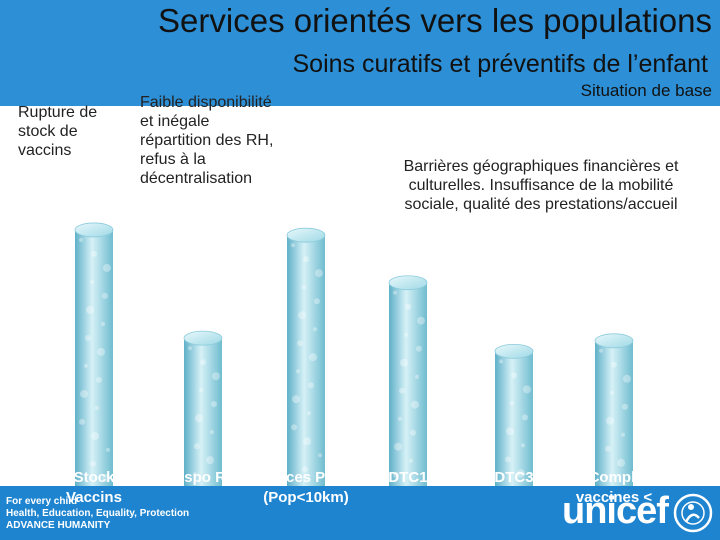 The height and width of the screenshot is (540, 720). Describe the element at coordinates (500, 64) in the screenshot. I see `page-subtitle: Soins curatifs et préventifs de l’enfant` at that location.